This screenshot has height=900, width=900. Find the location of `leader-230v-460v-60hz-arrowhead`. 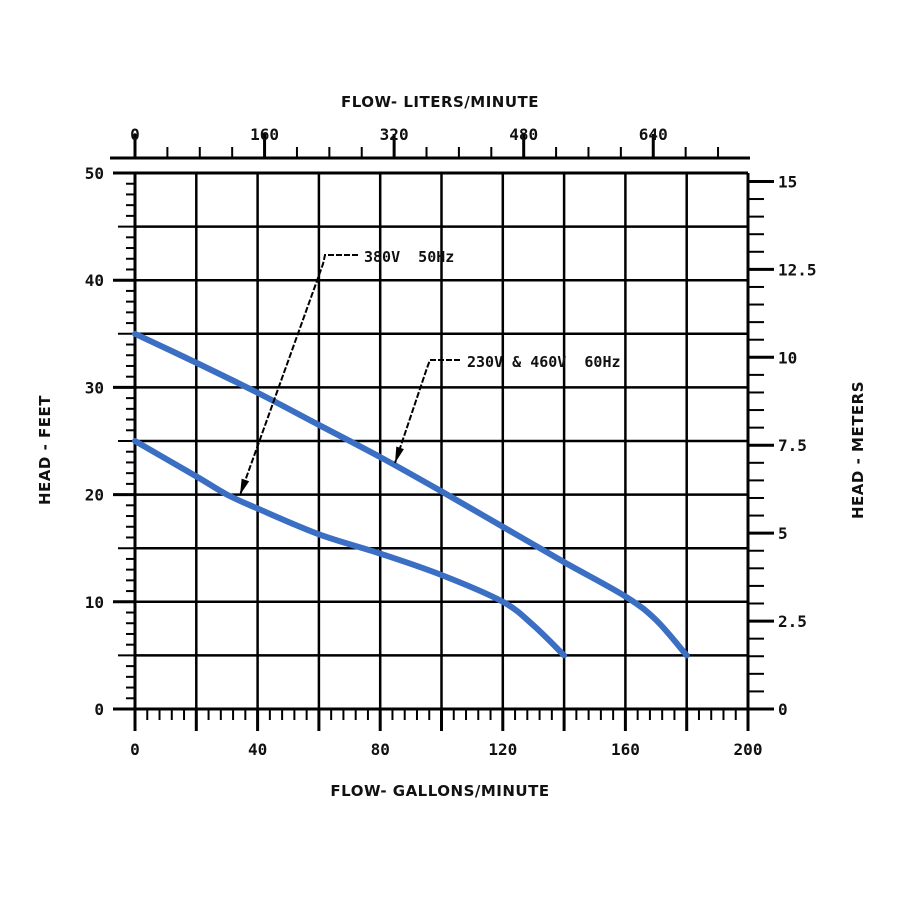

leader-230v-460v-60hz-arrowhead is located at coordinates (399, 454).